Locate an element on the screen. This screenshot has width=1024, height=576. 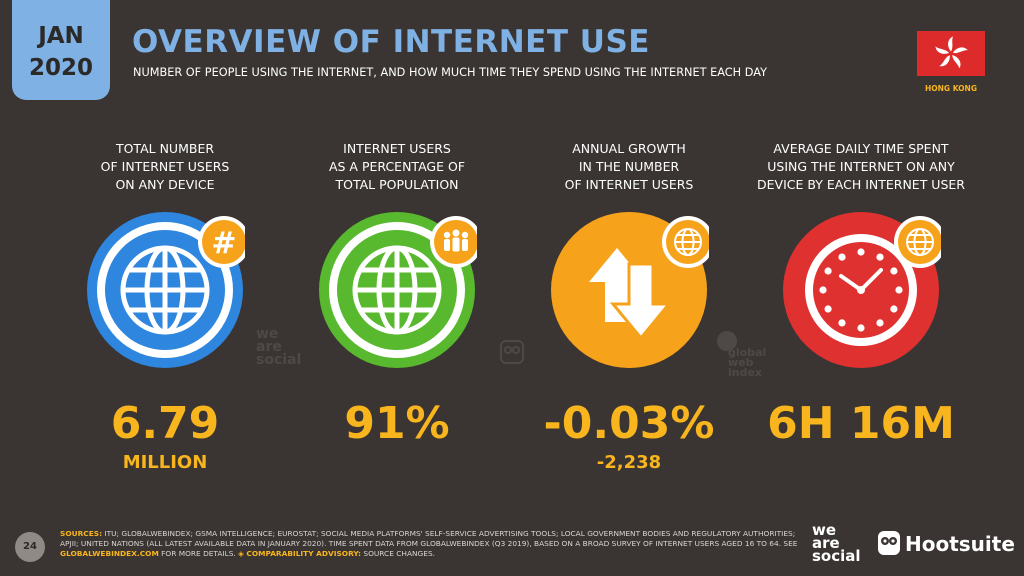
we-are-social-logo: we are social is located at coordinates (836, 543).